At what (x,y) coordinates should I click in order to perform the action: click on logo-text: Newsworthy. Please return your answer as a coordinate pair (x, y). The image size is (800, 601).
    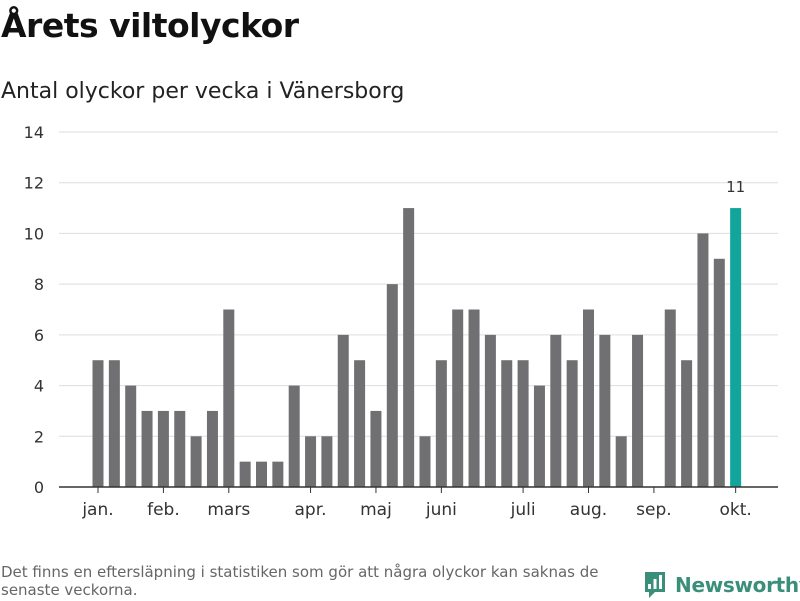
    Looking at the image, I should click on (737, 585).